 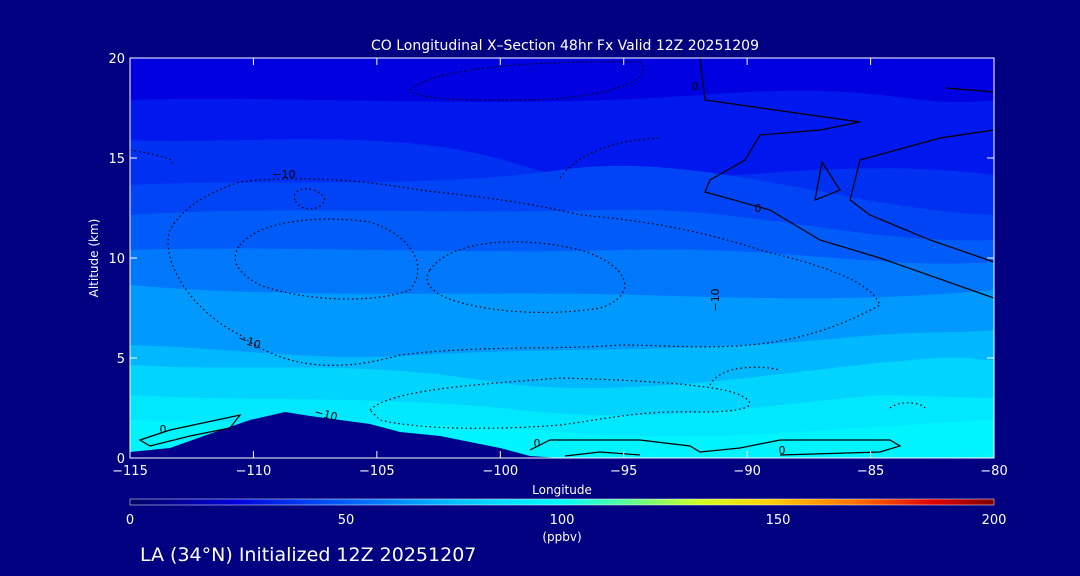 I want to click on colorbar-tick-label: 100, so click(x=562, y=520).